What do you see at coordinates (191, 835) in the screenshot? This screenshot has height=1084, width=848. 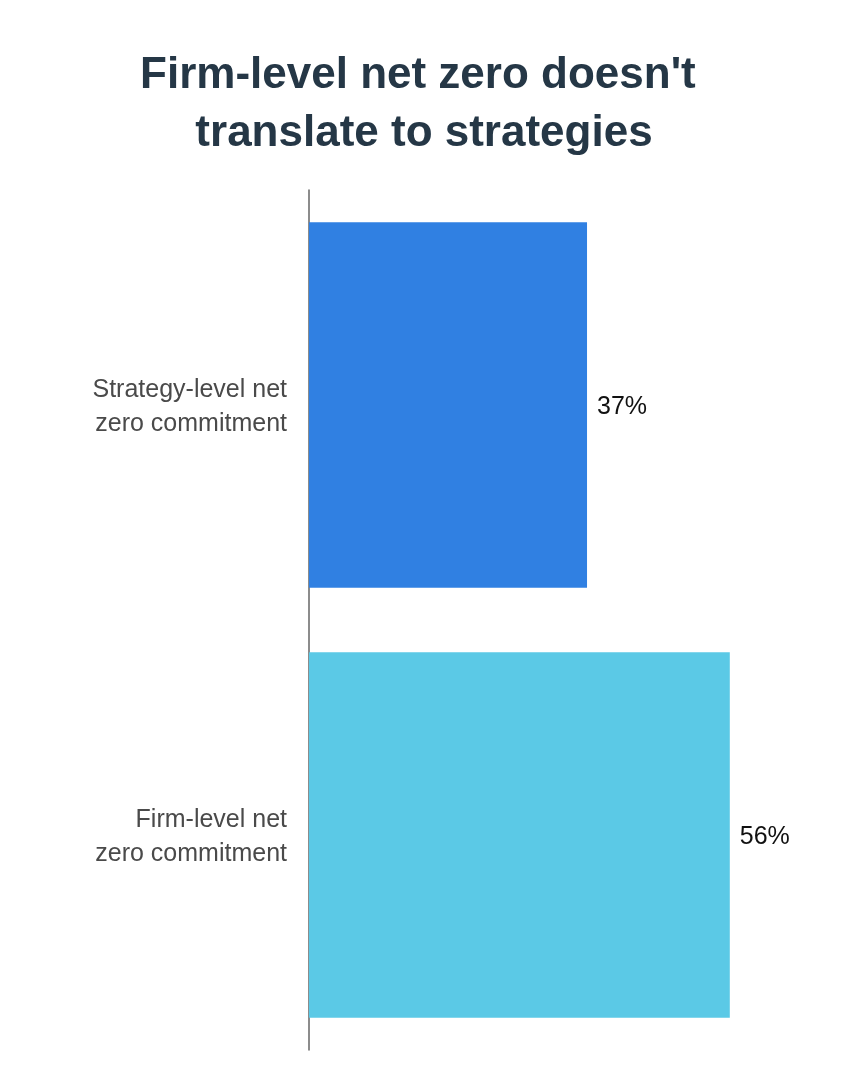 I see `y-tick-label: Firm-level net zero commitment` at bounding box center [191, 835].